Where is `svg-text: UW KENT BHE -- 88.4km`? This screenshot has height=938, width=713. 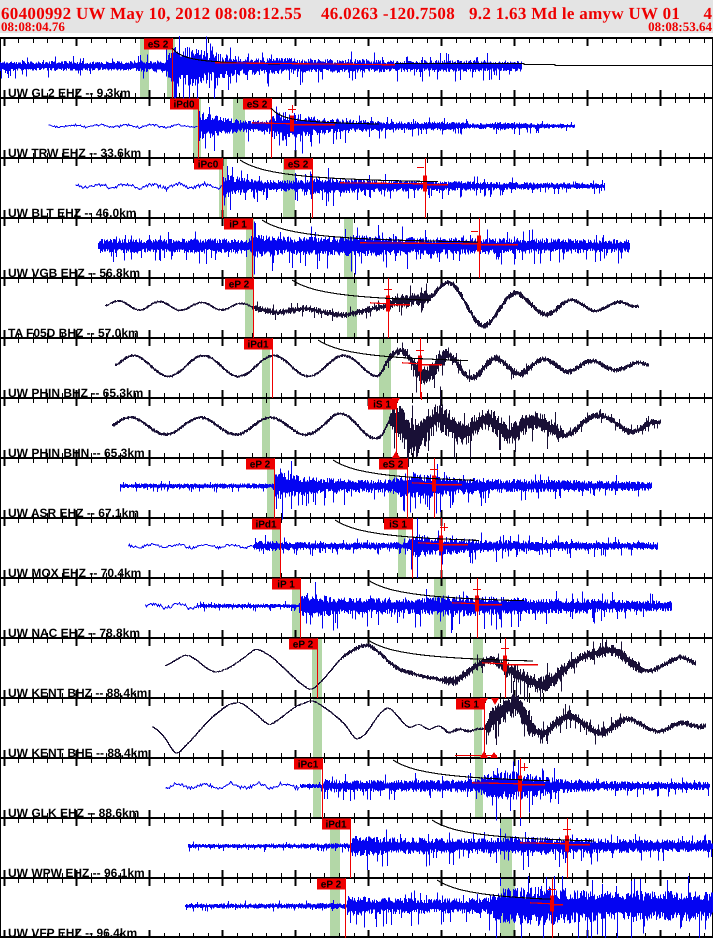 svg-text: UW KENT BHE -- 88.4km is located at coordinates (78, 753).